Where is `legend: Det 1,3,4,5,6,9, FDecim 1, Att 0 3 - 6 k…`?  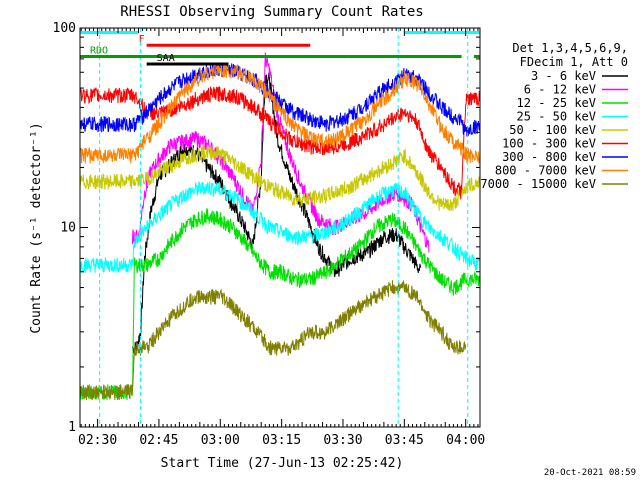
legend: Det 1,3,4,5,6,9, FDecim 1, Att 0 3 - 6 k… is located at coordinates (554, 116).